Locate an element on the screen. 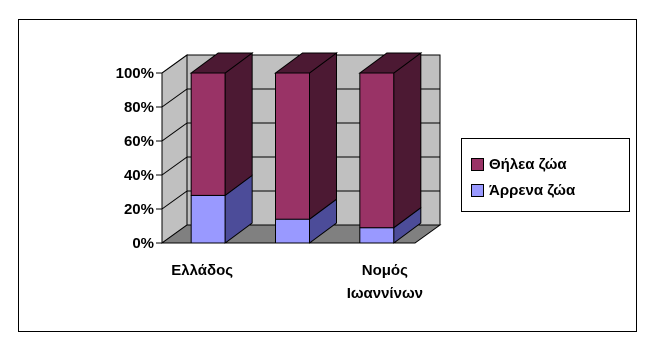 The height and width of the screenshot is (351, 655). x-category-label: Ελλάδος is located at coordinates (202, 270).